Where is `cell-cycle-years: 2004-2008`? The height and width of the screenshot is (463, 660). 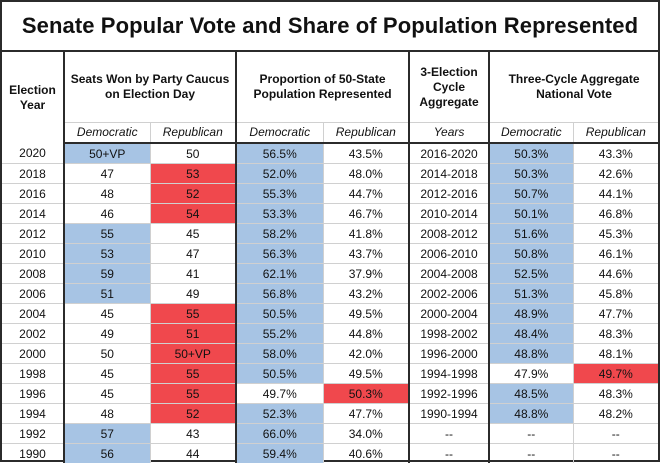
cell-cycle-years: 2004-2008 is located at coordinates (449, 274).